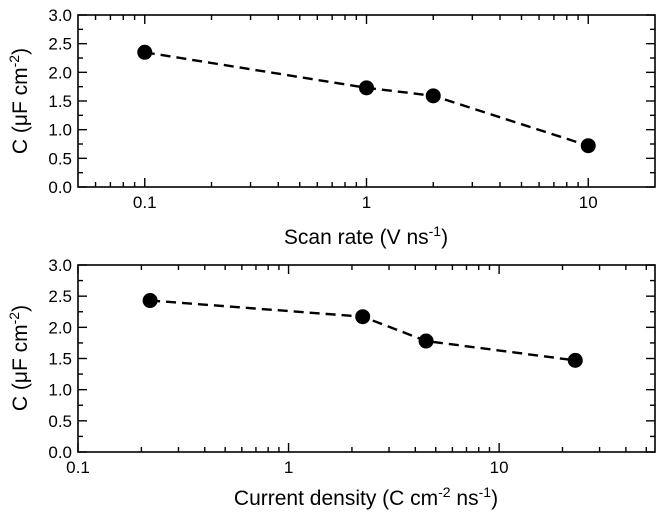 The image size is (664, 516). Describe the element at coordinates (366, 497) in the screenshot. I see `x-axis-title: Current density (C cm-2 ns-1)` at that location.